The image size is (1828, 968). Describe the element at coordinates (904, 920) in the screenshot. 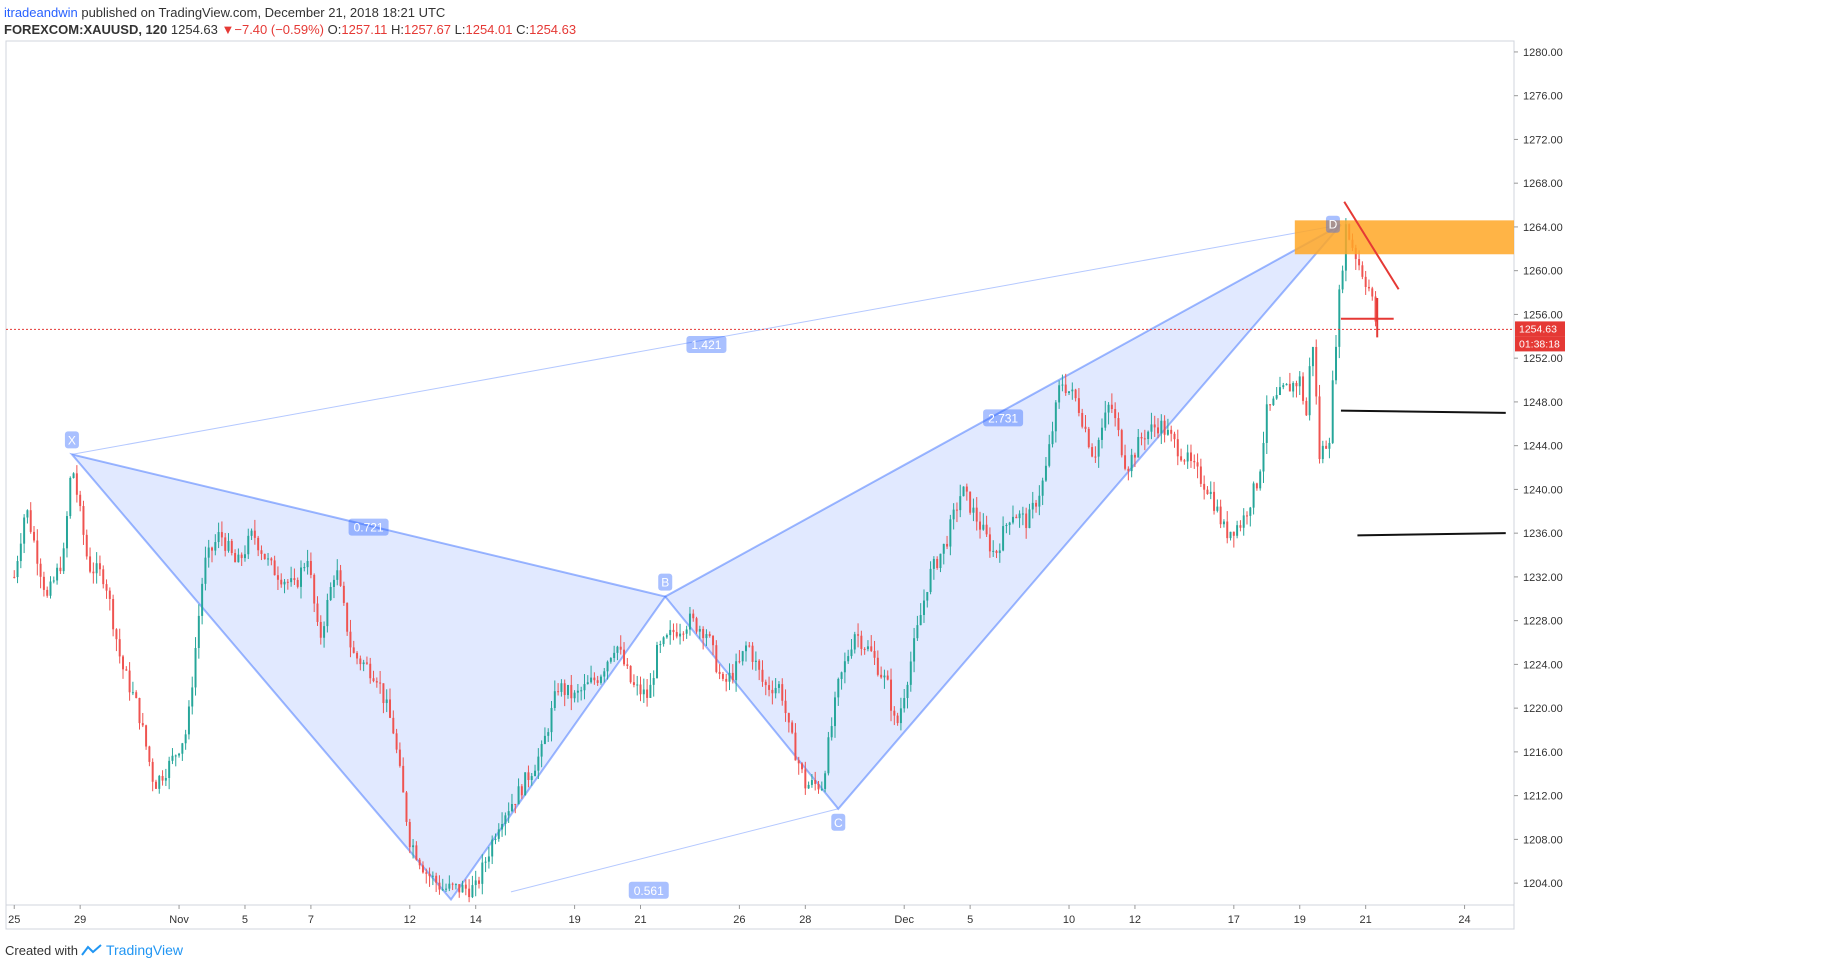

I see `x-tick-label: Dec` at that location.